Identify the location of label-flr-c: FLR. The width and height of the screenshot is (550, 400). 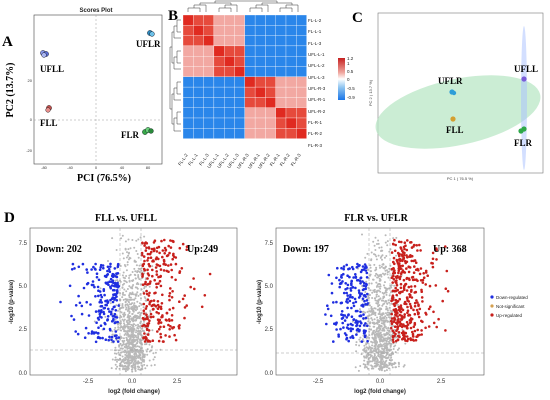
(523, 143).